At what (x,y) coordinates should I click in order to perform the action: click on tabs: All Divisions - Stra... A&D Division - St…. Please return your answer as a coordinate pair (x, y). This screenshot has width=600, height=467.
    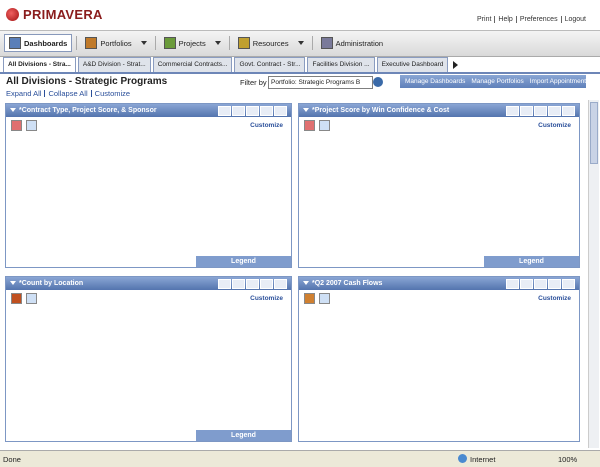
    Looking at the image, I should click on (231, 64).